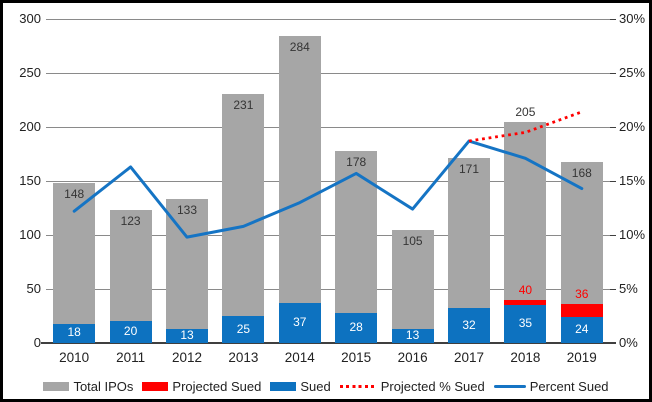  Describe the element at coordinates (525, 302) in the screenshot. I see `bar-projected-sued-2018` at that location.